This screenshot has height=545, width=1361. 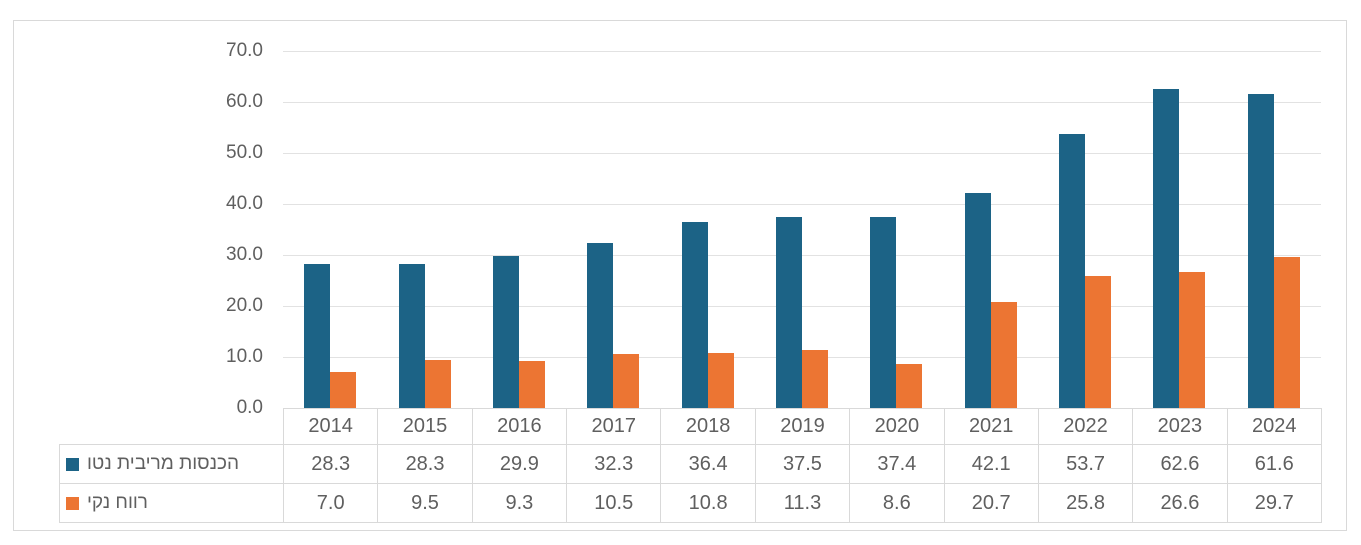 What do you see at coordinates (614, 503) in the screenshot?
I see `value-cell: 10.5` at bounding box center [614, 503].